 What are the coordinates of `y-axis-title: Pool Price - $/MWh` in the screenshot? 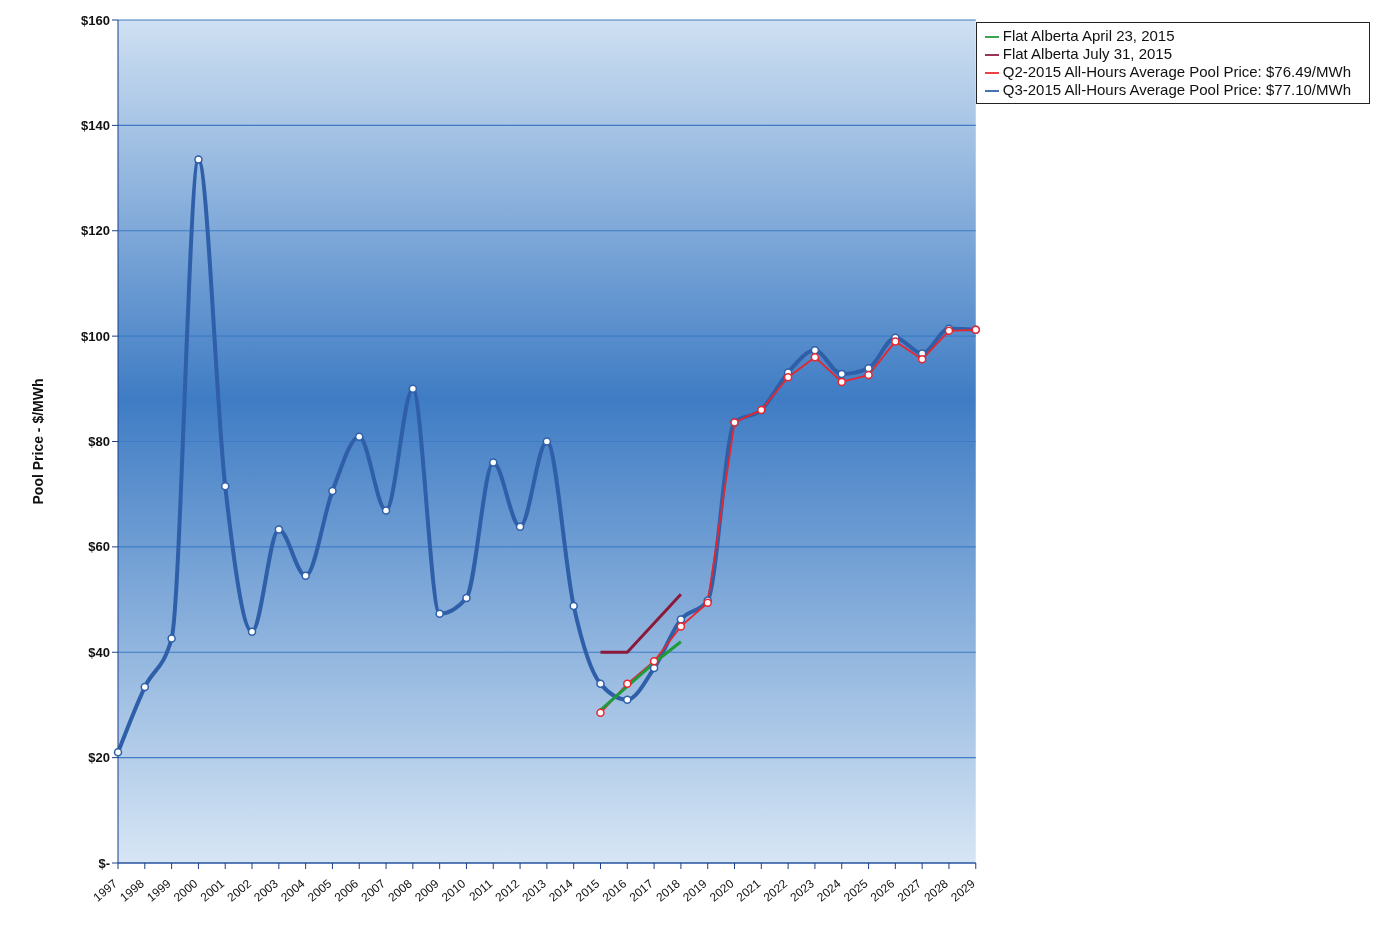 It's located at (37, 441).